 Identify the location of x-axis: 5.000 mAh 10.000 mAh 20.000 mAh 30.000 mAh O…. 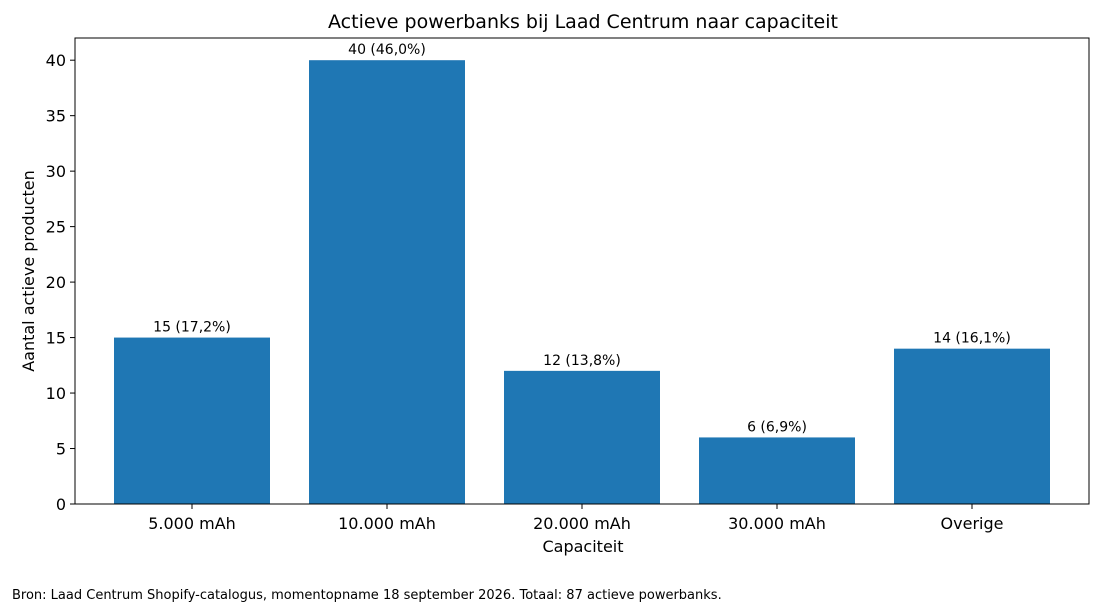
(575, 518).